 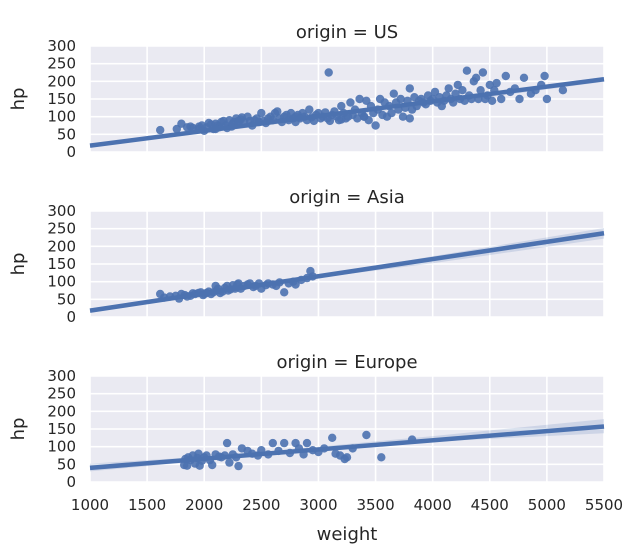 I want to click on x-axis-label: weight, so click(x=347, y=534).